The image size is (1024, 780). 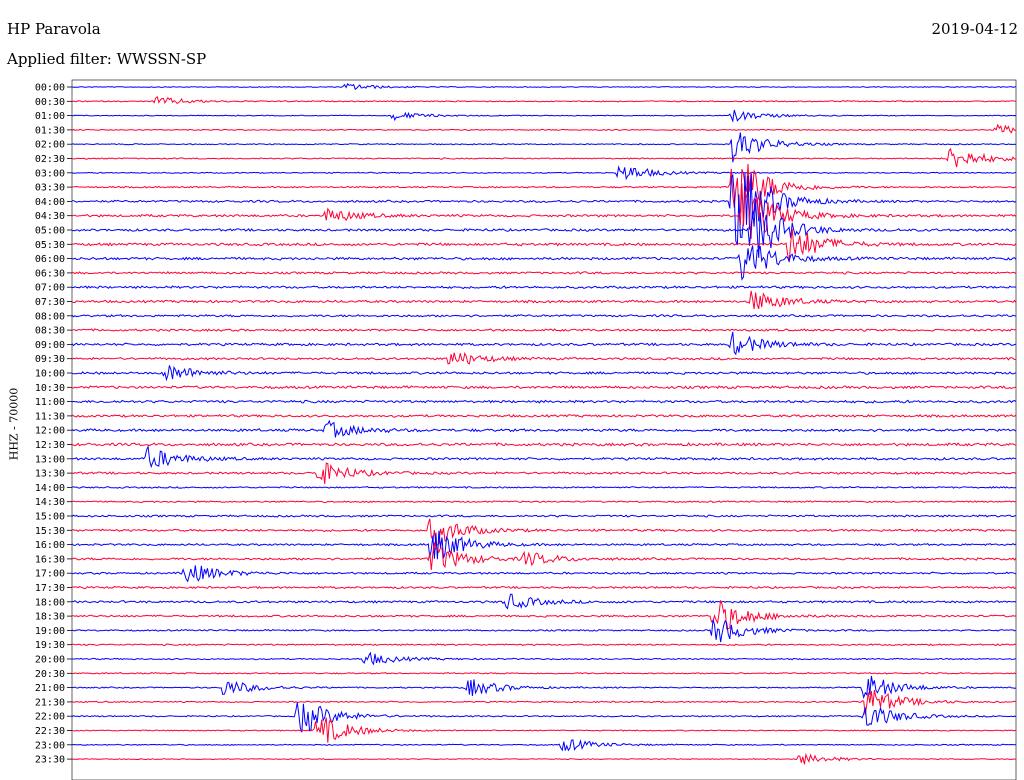 I want to click on row-time-label: 08:30, so click(x=50, y=331).